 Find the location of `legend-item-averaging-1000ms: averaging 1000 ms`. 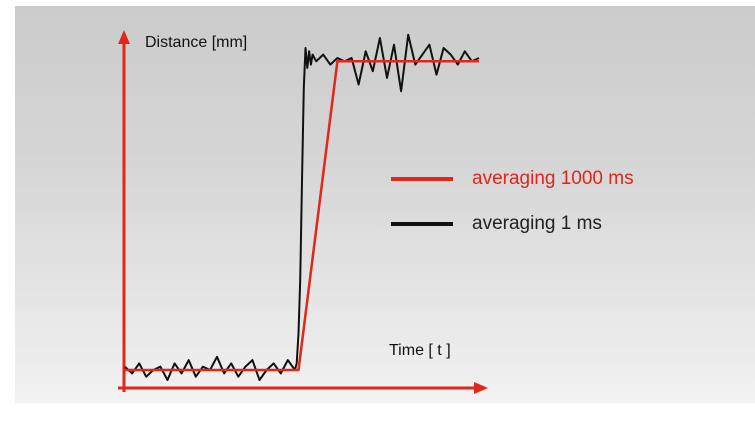

legend-item-averaging-1000ms: averaging 1000 ms is located at coordinates (512, 179).